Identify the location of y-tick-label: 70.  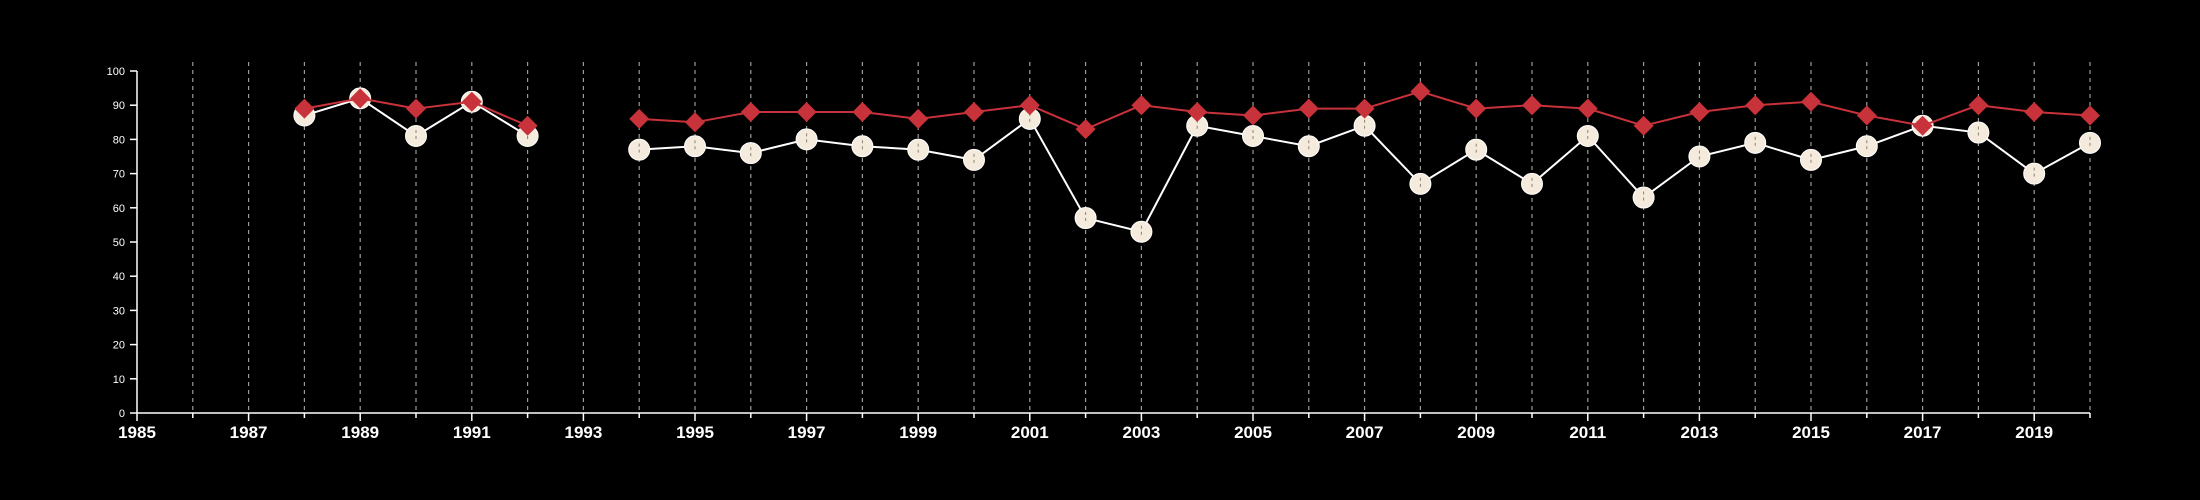
(119, 175).